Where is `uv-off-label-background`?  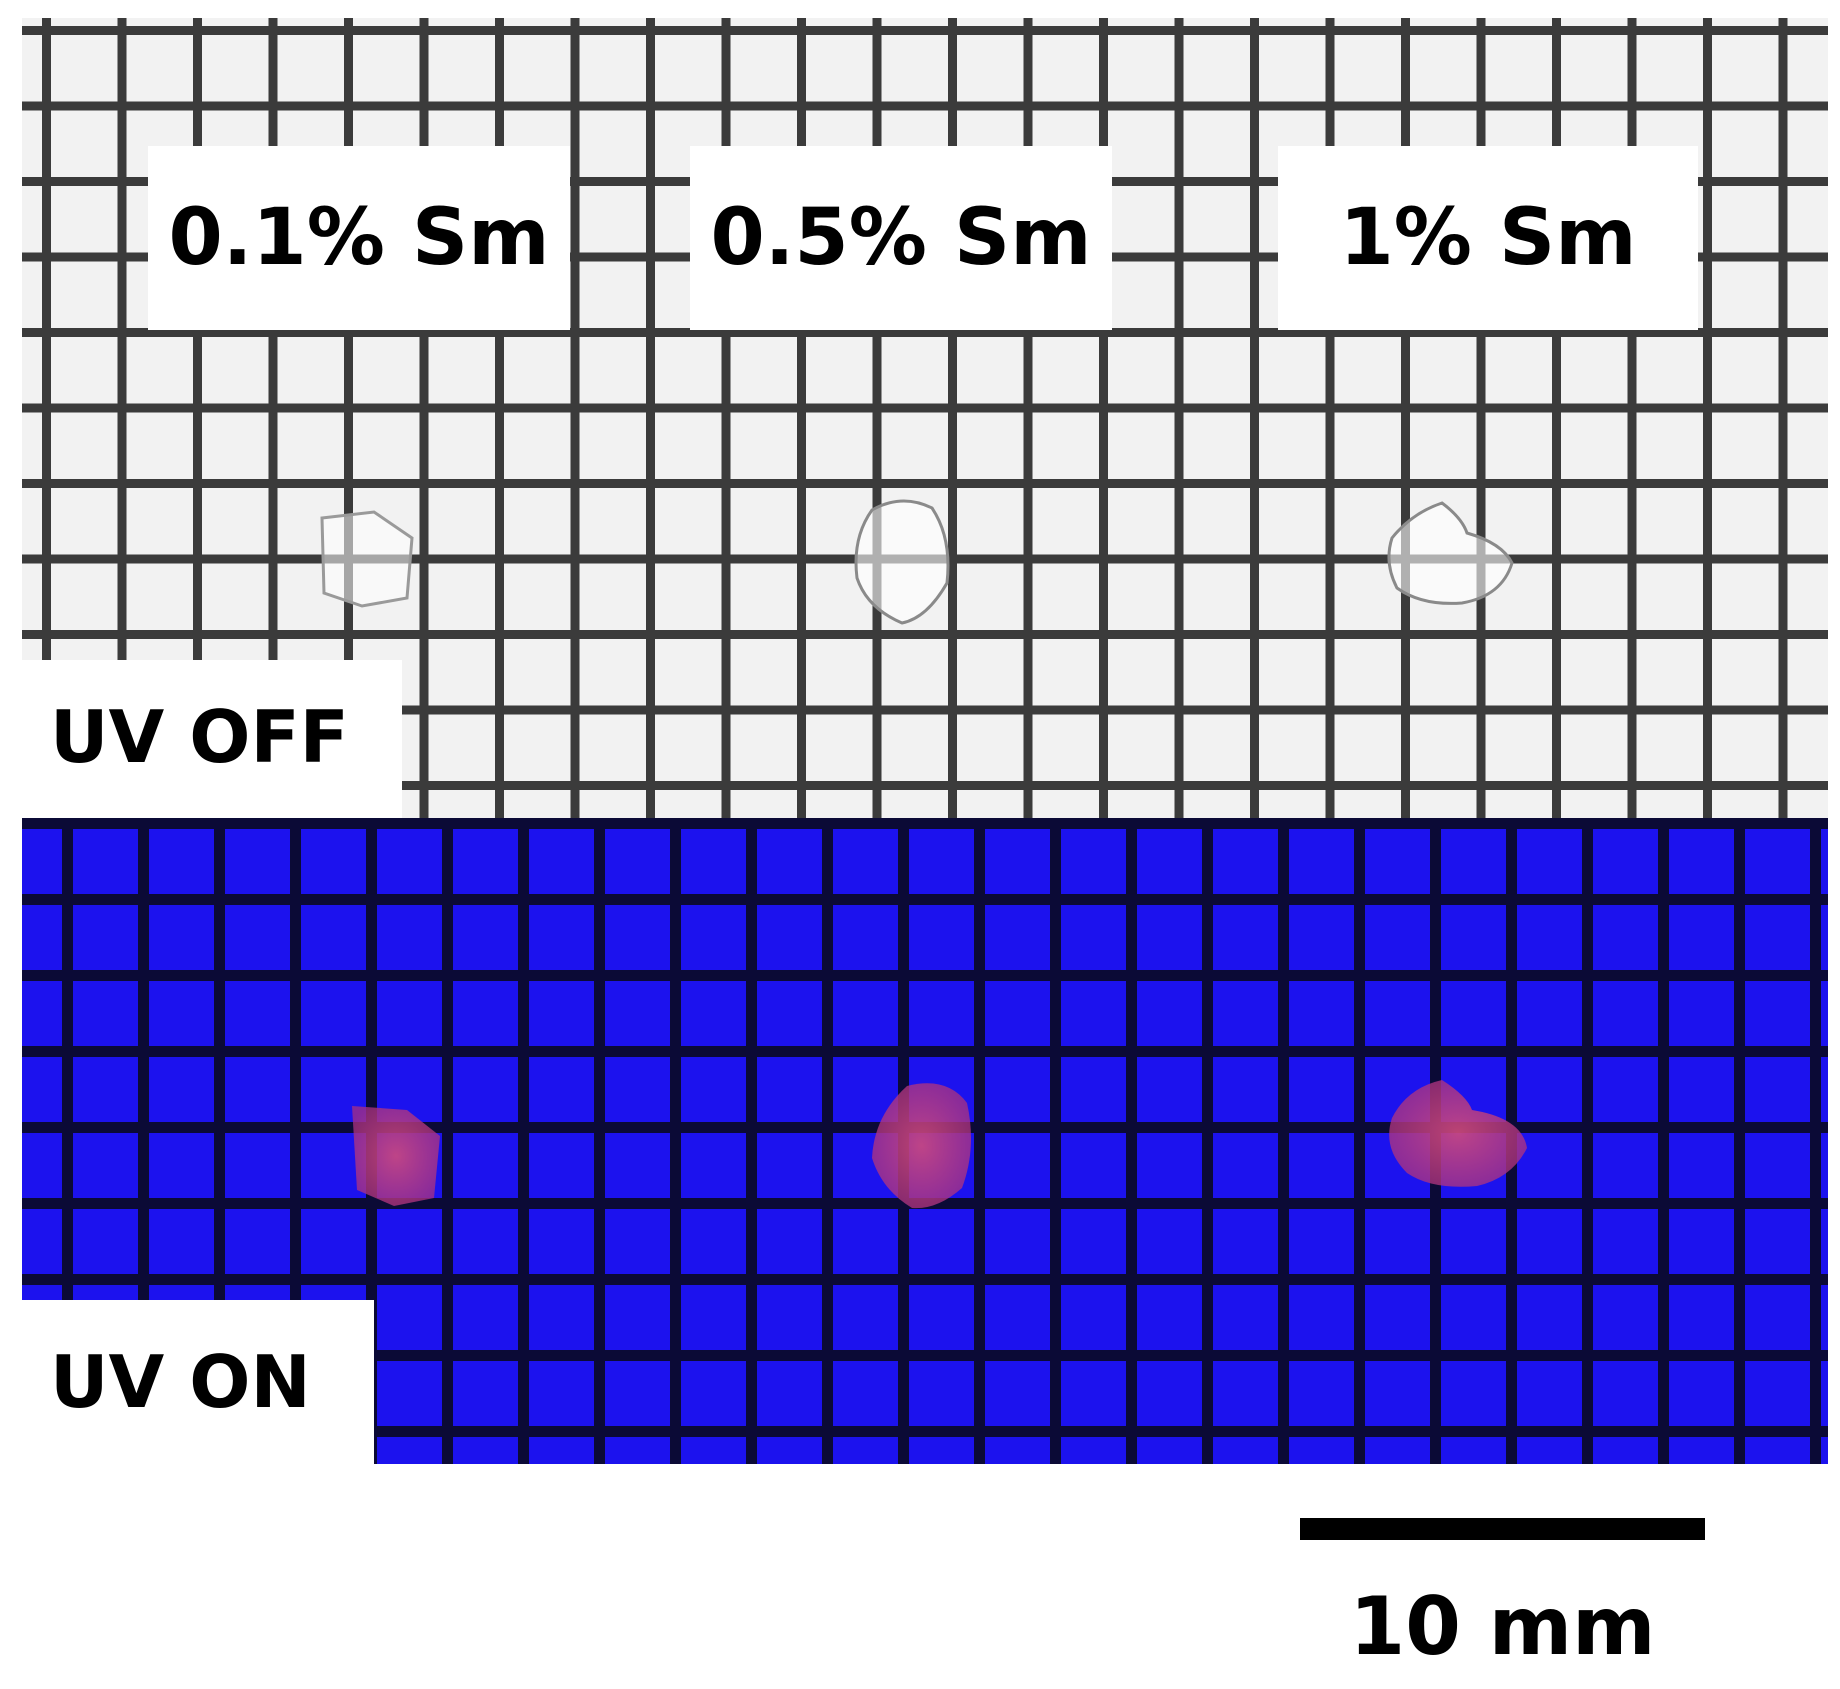 uv-off-label-background is located at coordinates (212, 739).